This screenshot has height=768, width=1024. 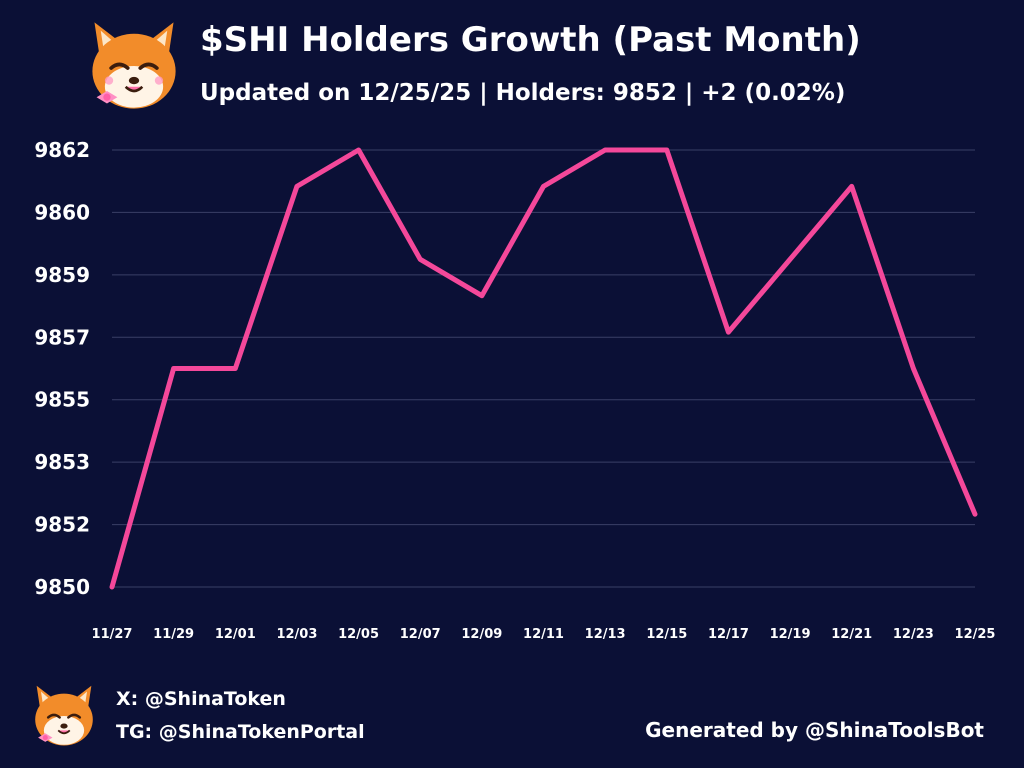 I want to click on x-tick-label: 11/29, so click(x=173, y=634).